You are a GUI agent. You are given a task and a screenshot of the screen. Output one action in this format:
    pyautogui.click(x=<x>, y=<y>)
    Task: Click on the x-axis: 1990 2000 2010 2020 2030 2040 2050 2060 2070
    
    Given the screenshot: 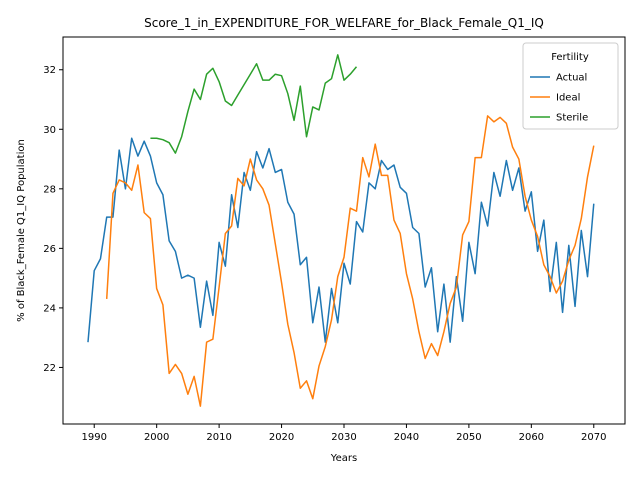 What is the action you would take?
    pyautogui.click(x=344, y=433)
    